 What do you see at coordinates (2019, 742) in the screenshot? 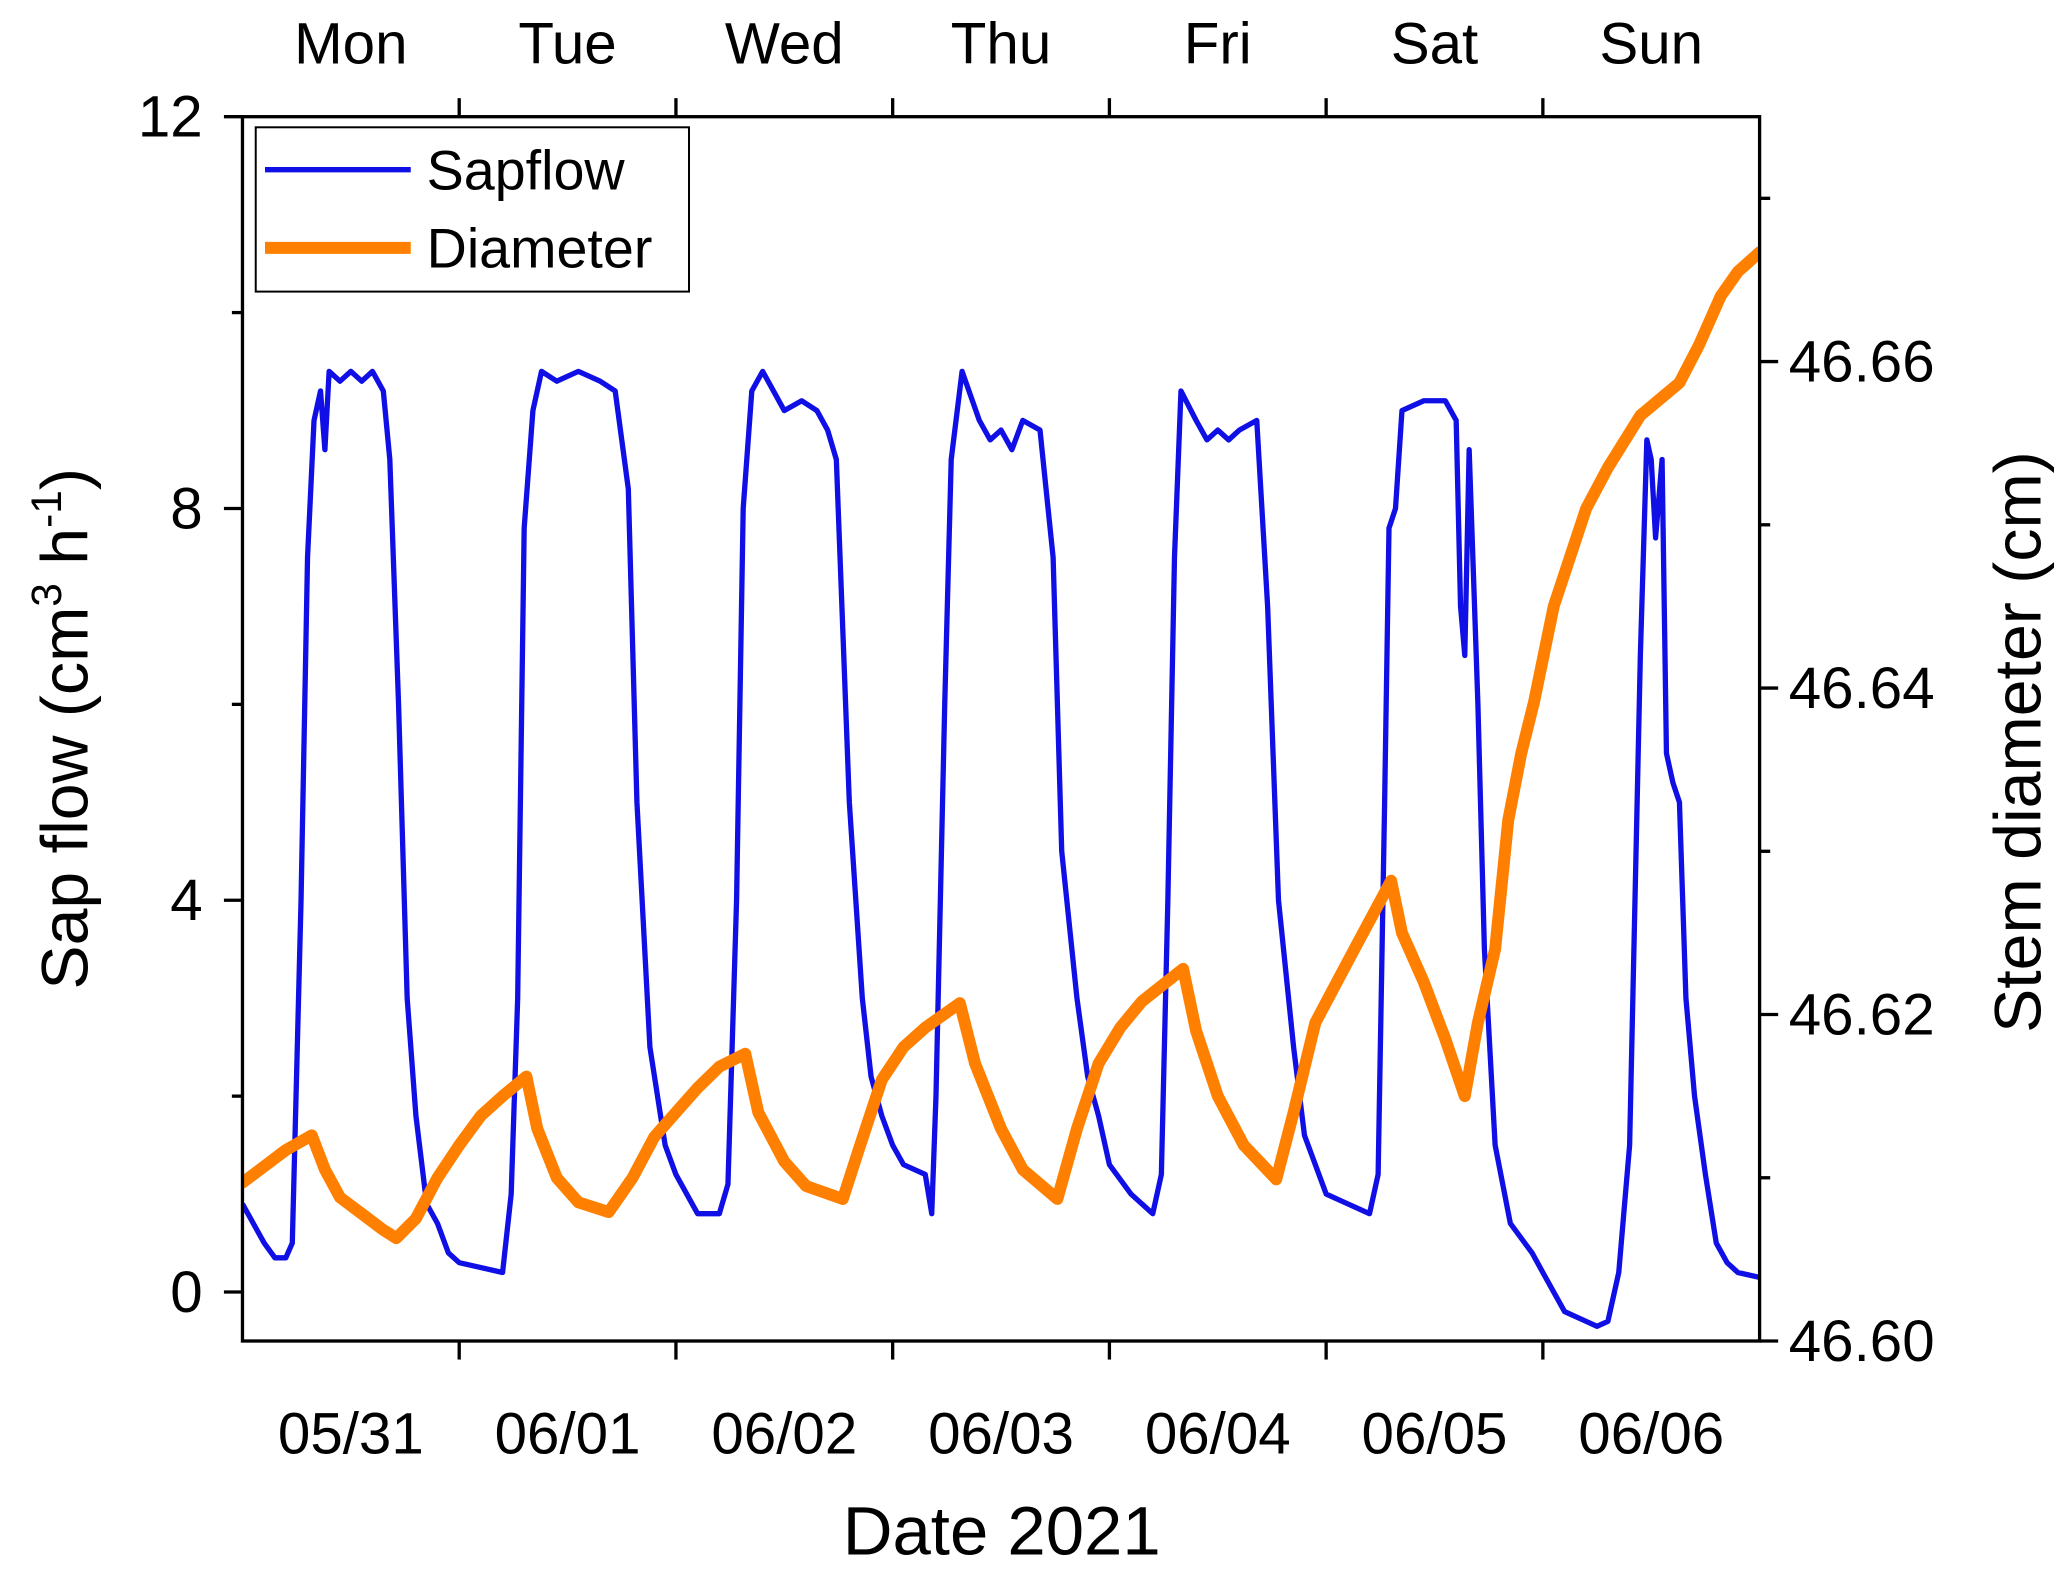
I see `y-right-axis-title: Stem diameter (cm)` at bounding box center [2019, 742].